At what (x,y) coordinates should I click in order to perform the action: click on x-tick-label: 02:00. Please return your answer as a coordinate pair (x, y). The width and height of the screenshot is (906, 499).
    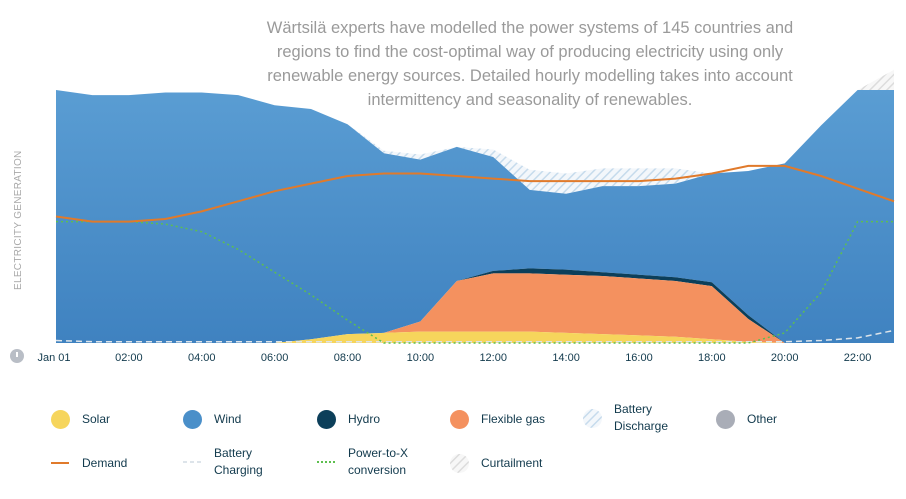
    Looking at the image, I should click on (129, 358).